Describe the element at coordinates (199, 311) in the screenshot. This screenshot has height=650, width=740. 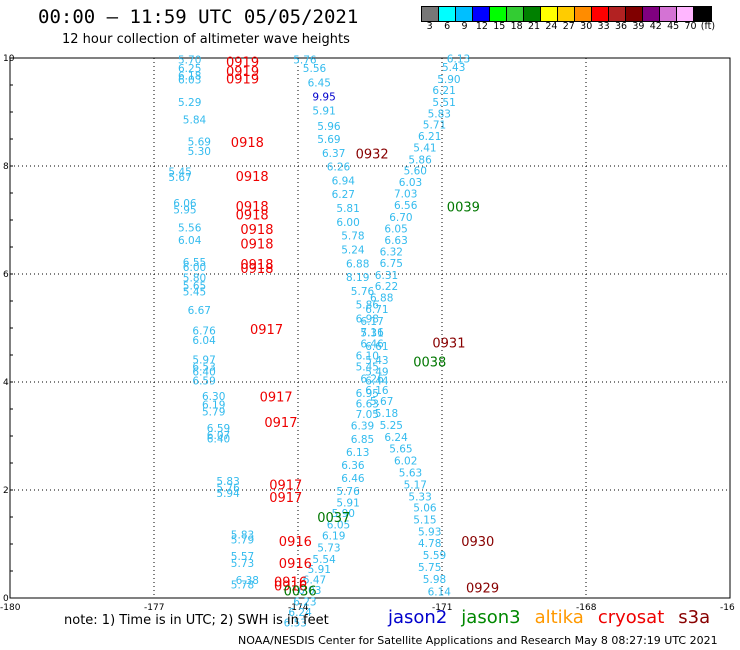
I see `swh-value-label: 6.67` at that location.